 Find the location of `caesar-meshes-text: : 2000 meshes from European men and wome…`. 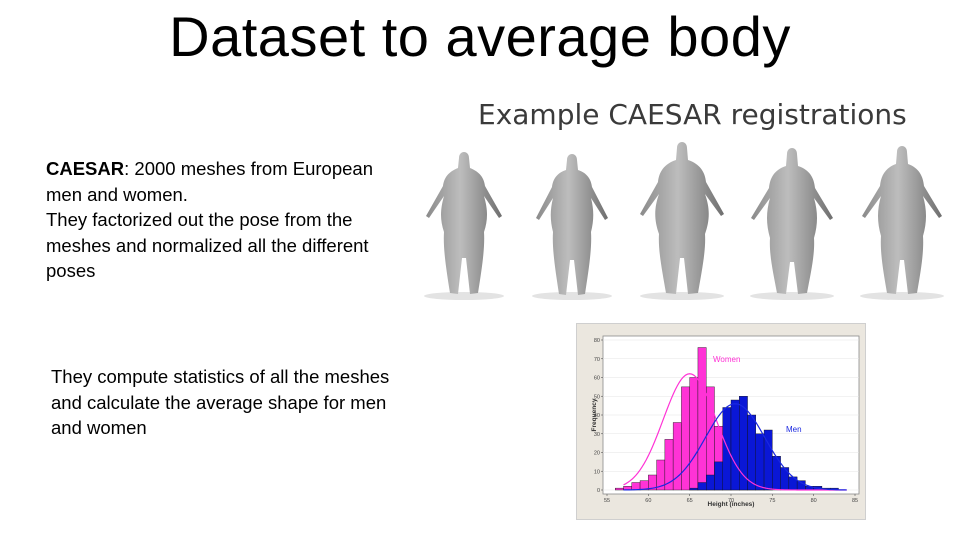

caesar-meshes-text: : 2000 meshes from European men and wome… is located at coordinates (209, 181).